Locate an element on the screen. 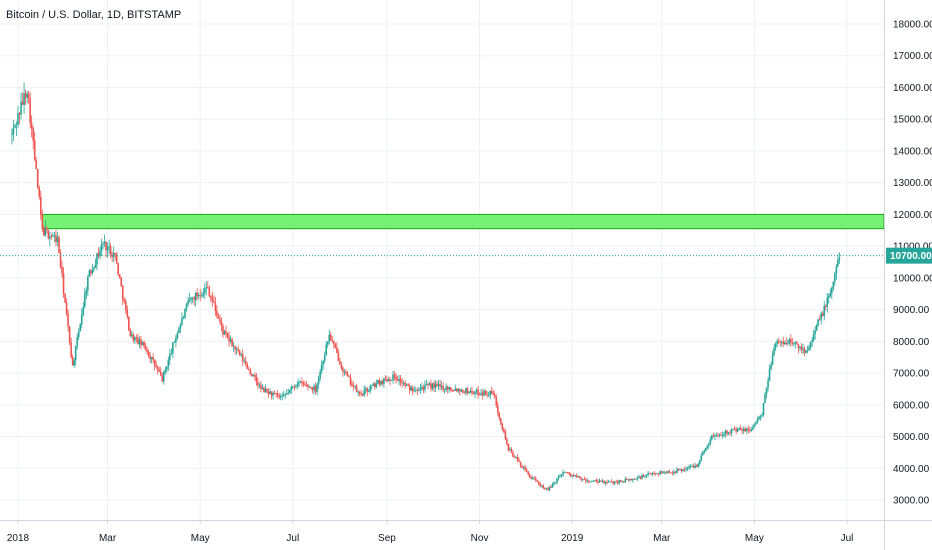 Image resolution: width=932 pixels, height=550 pixels. x-tick-label: Jul is located at coordinates (847, 538).